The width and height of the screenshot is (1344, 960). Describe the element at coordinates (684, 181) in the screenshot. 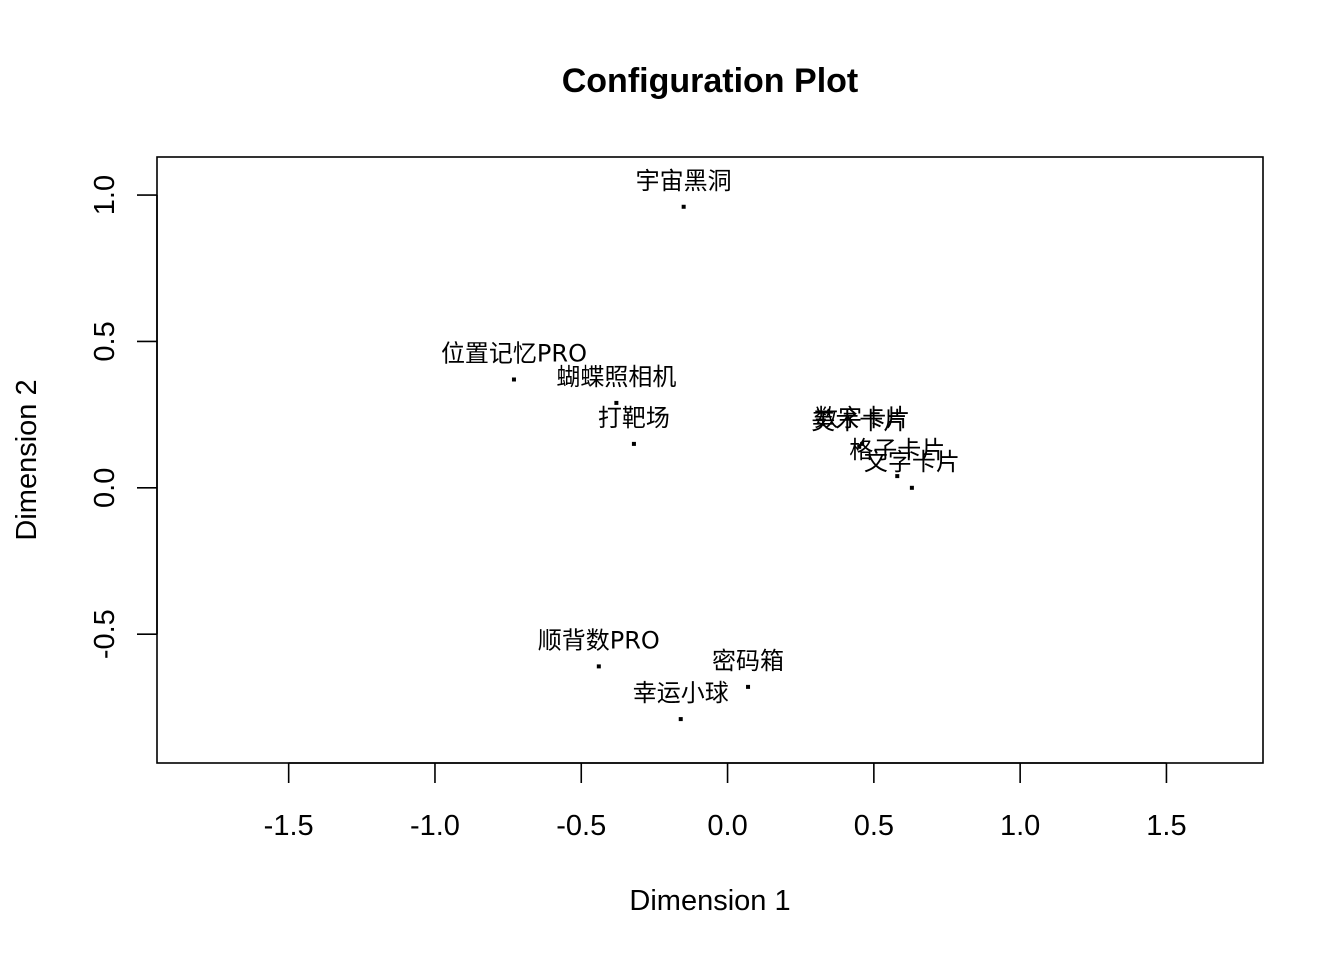

I see `data-label: 宇宙黑洞` at that location.